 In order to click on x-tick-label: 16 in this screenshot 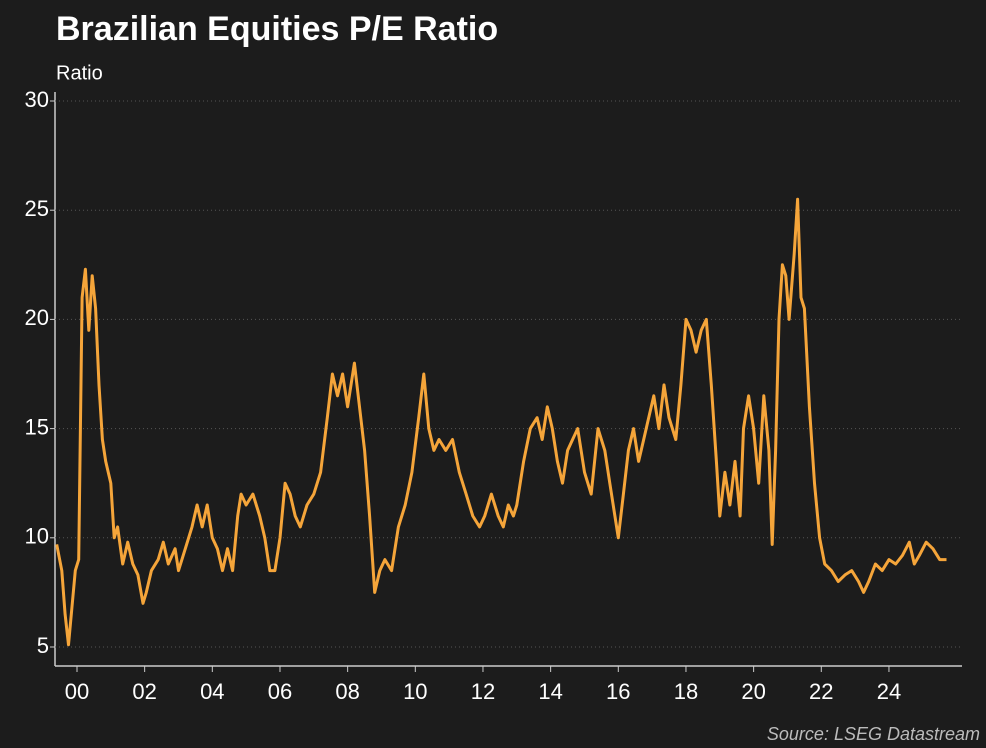, I will do `click(618, 691)`.